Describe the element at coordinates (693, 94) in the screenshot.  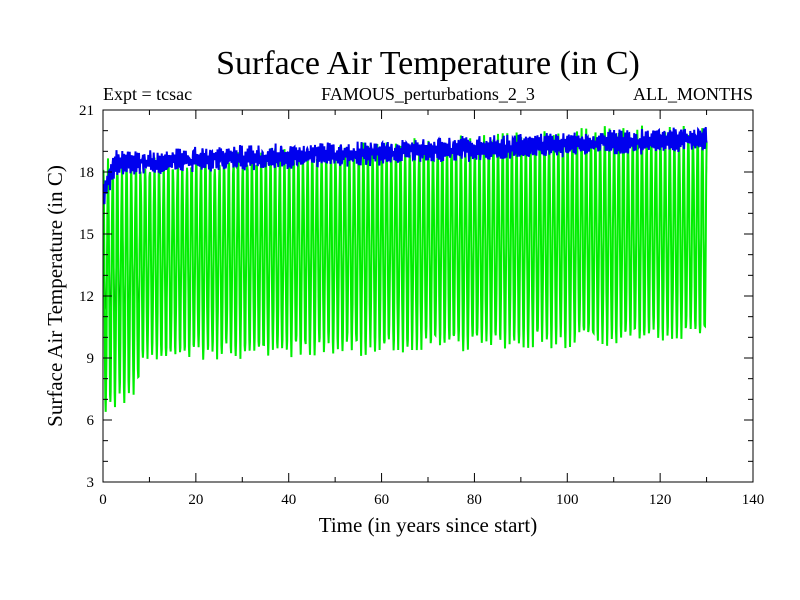
I see `chart-subtitle-right: ALL_MONTHS` at that location.